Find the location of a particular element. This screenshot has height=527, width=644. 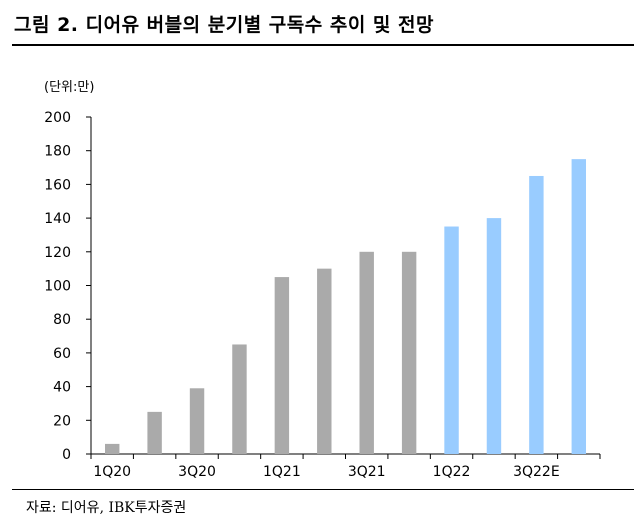

y-tick-label: 0 is located at coordinates (66, 455).